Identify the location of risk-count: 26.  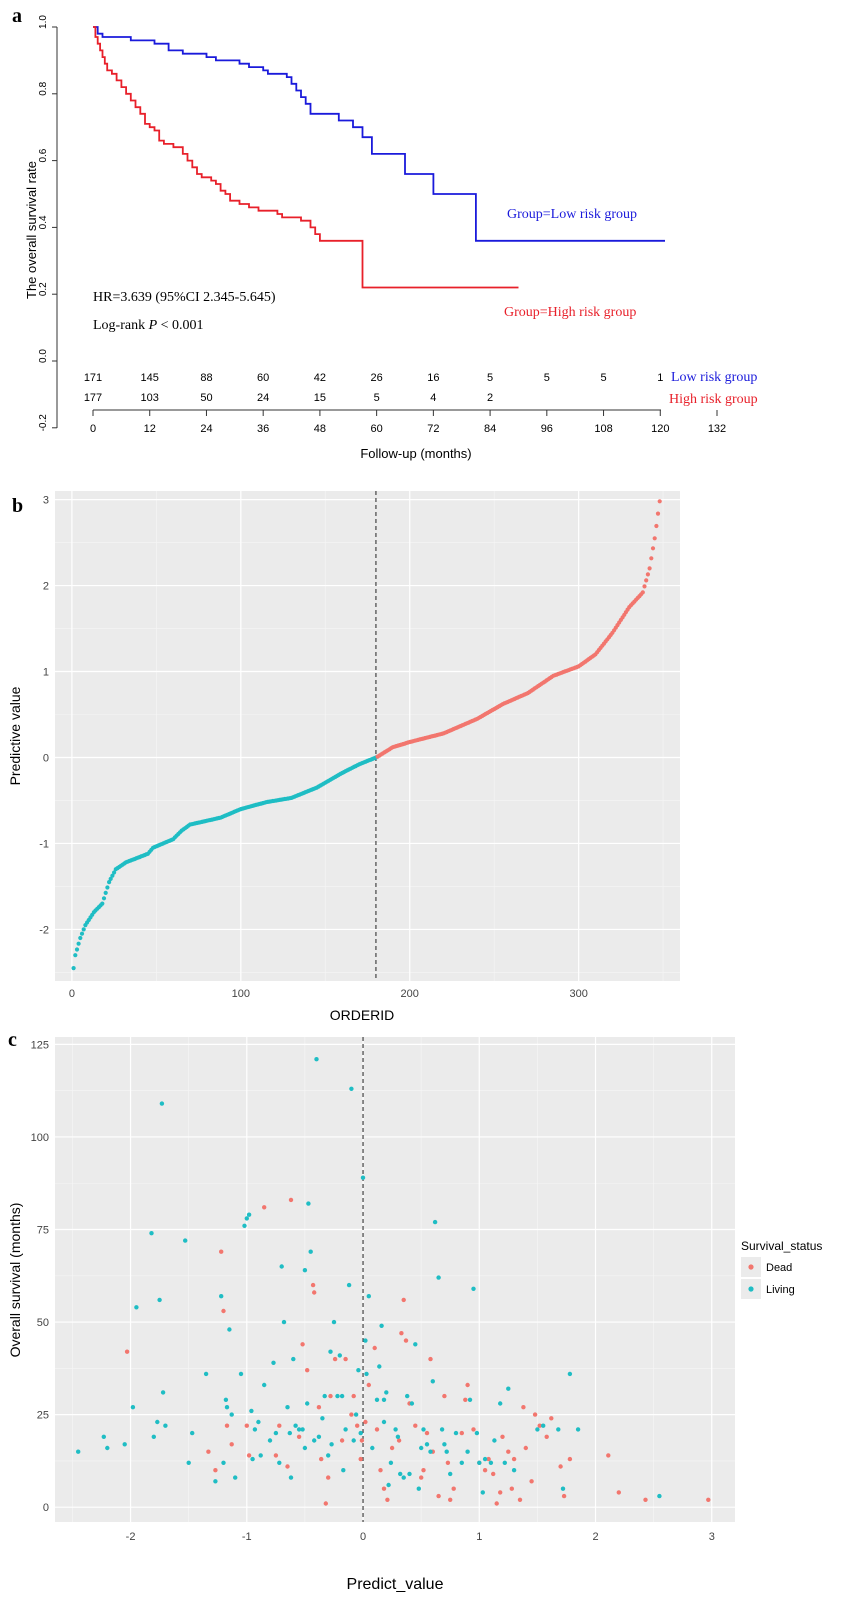
(377, 378).